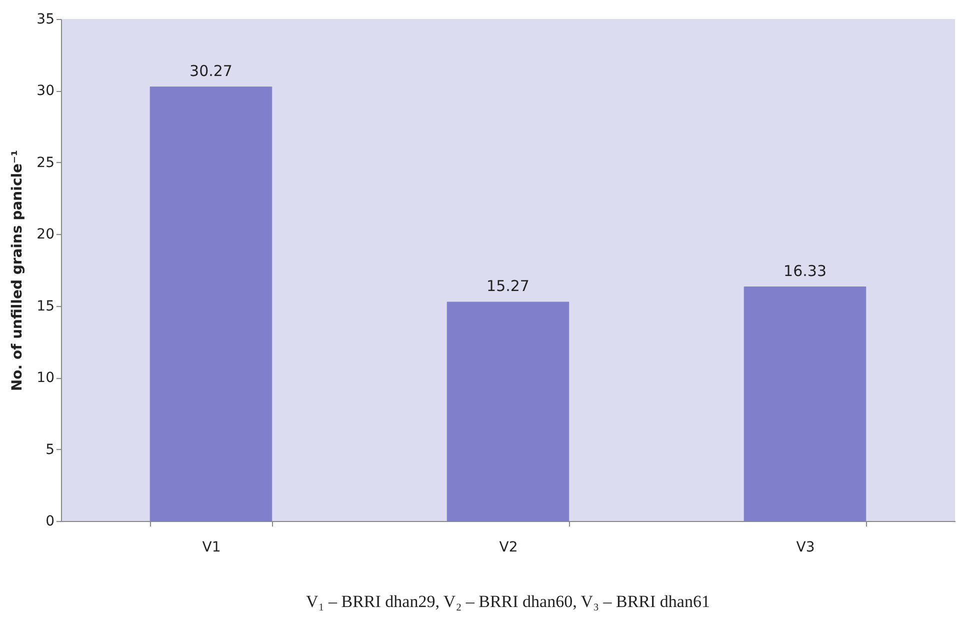  Describe the element at coordinates (211, 71) in the screenshot. I see `data-label: 30.27` at that location.